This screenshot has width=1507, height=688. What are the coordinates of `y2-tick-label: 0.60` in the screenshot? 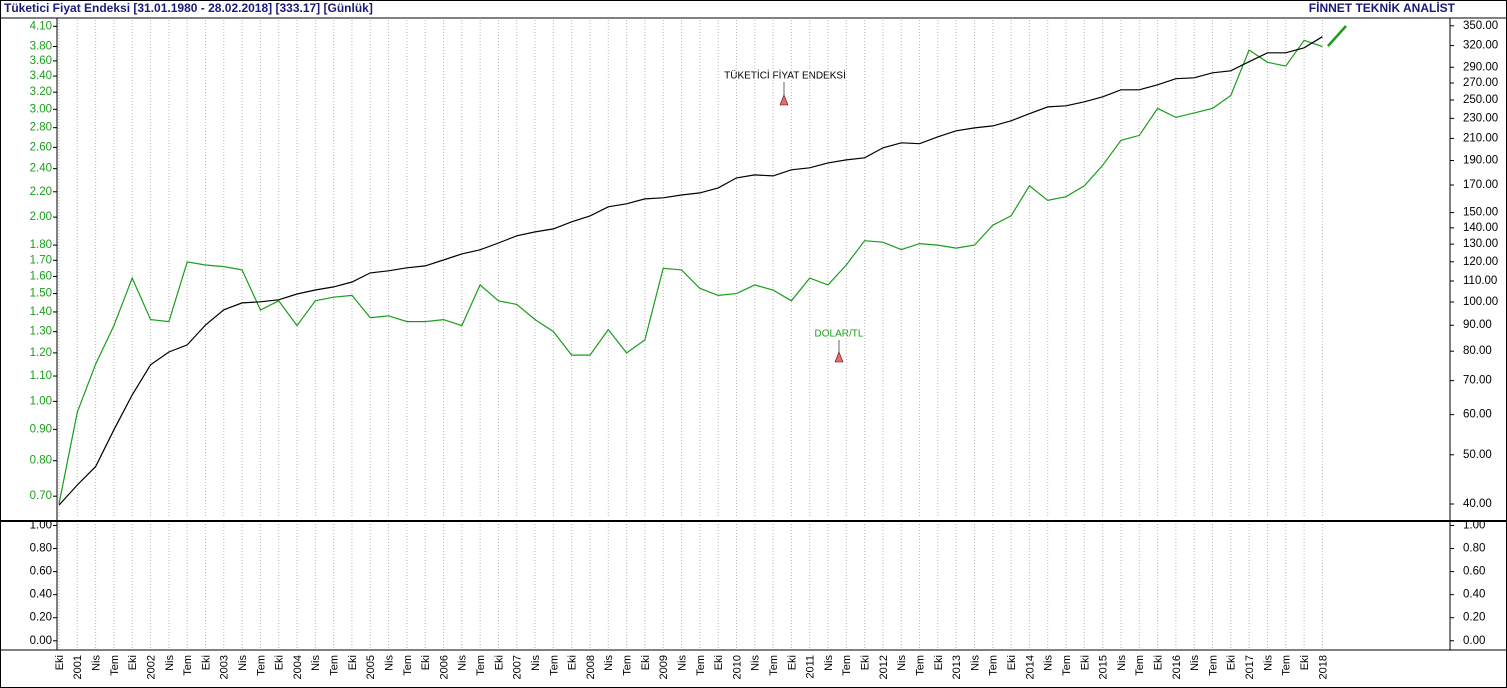 It's located at (1474, 572).